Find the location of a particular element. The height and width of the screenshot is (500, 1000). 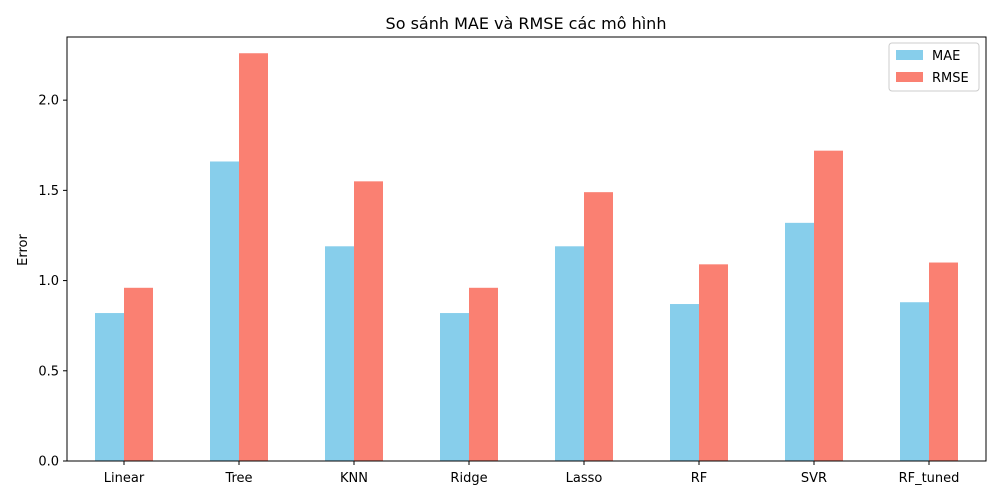

bar-rmse-linear is located at coordinates (138, 374).